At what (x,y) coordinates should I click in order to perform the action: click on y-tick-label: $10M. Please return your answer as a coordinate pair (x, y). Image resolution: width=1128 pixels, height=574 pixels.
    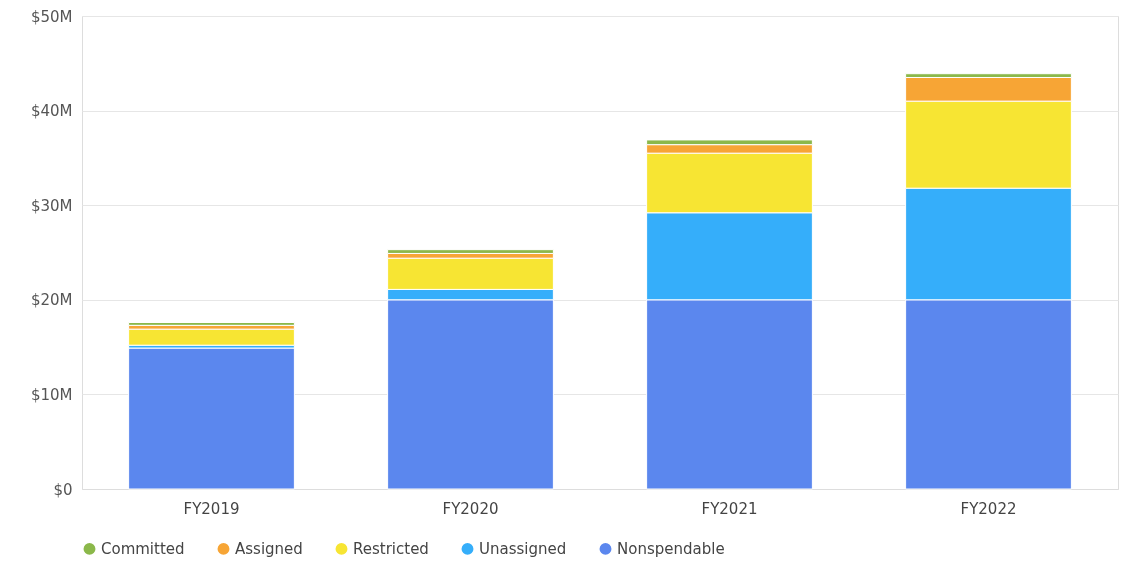
    Looking at the image, I should click on (51, 394).